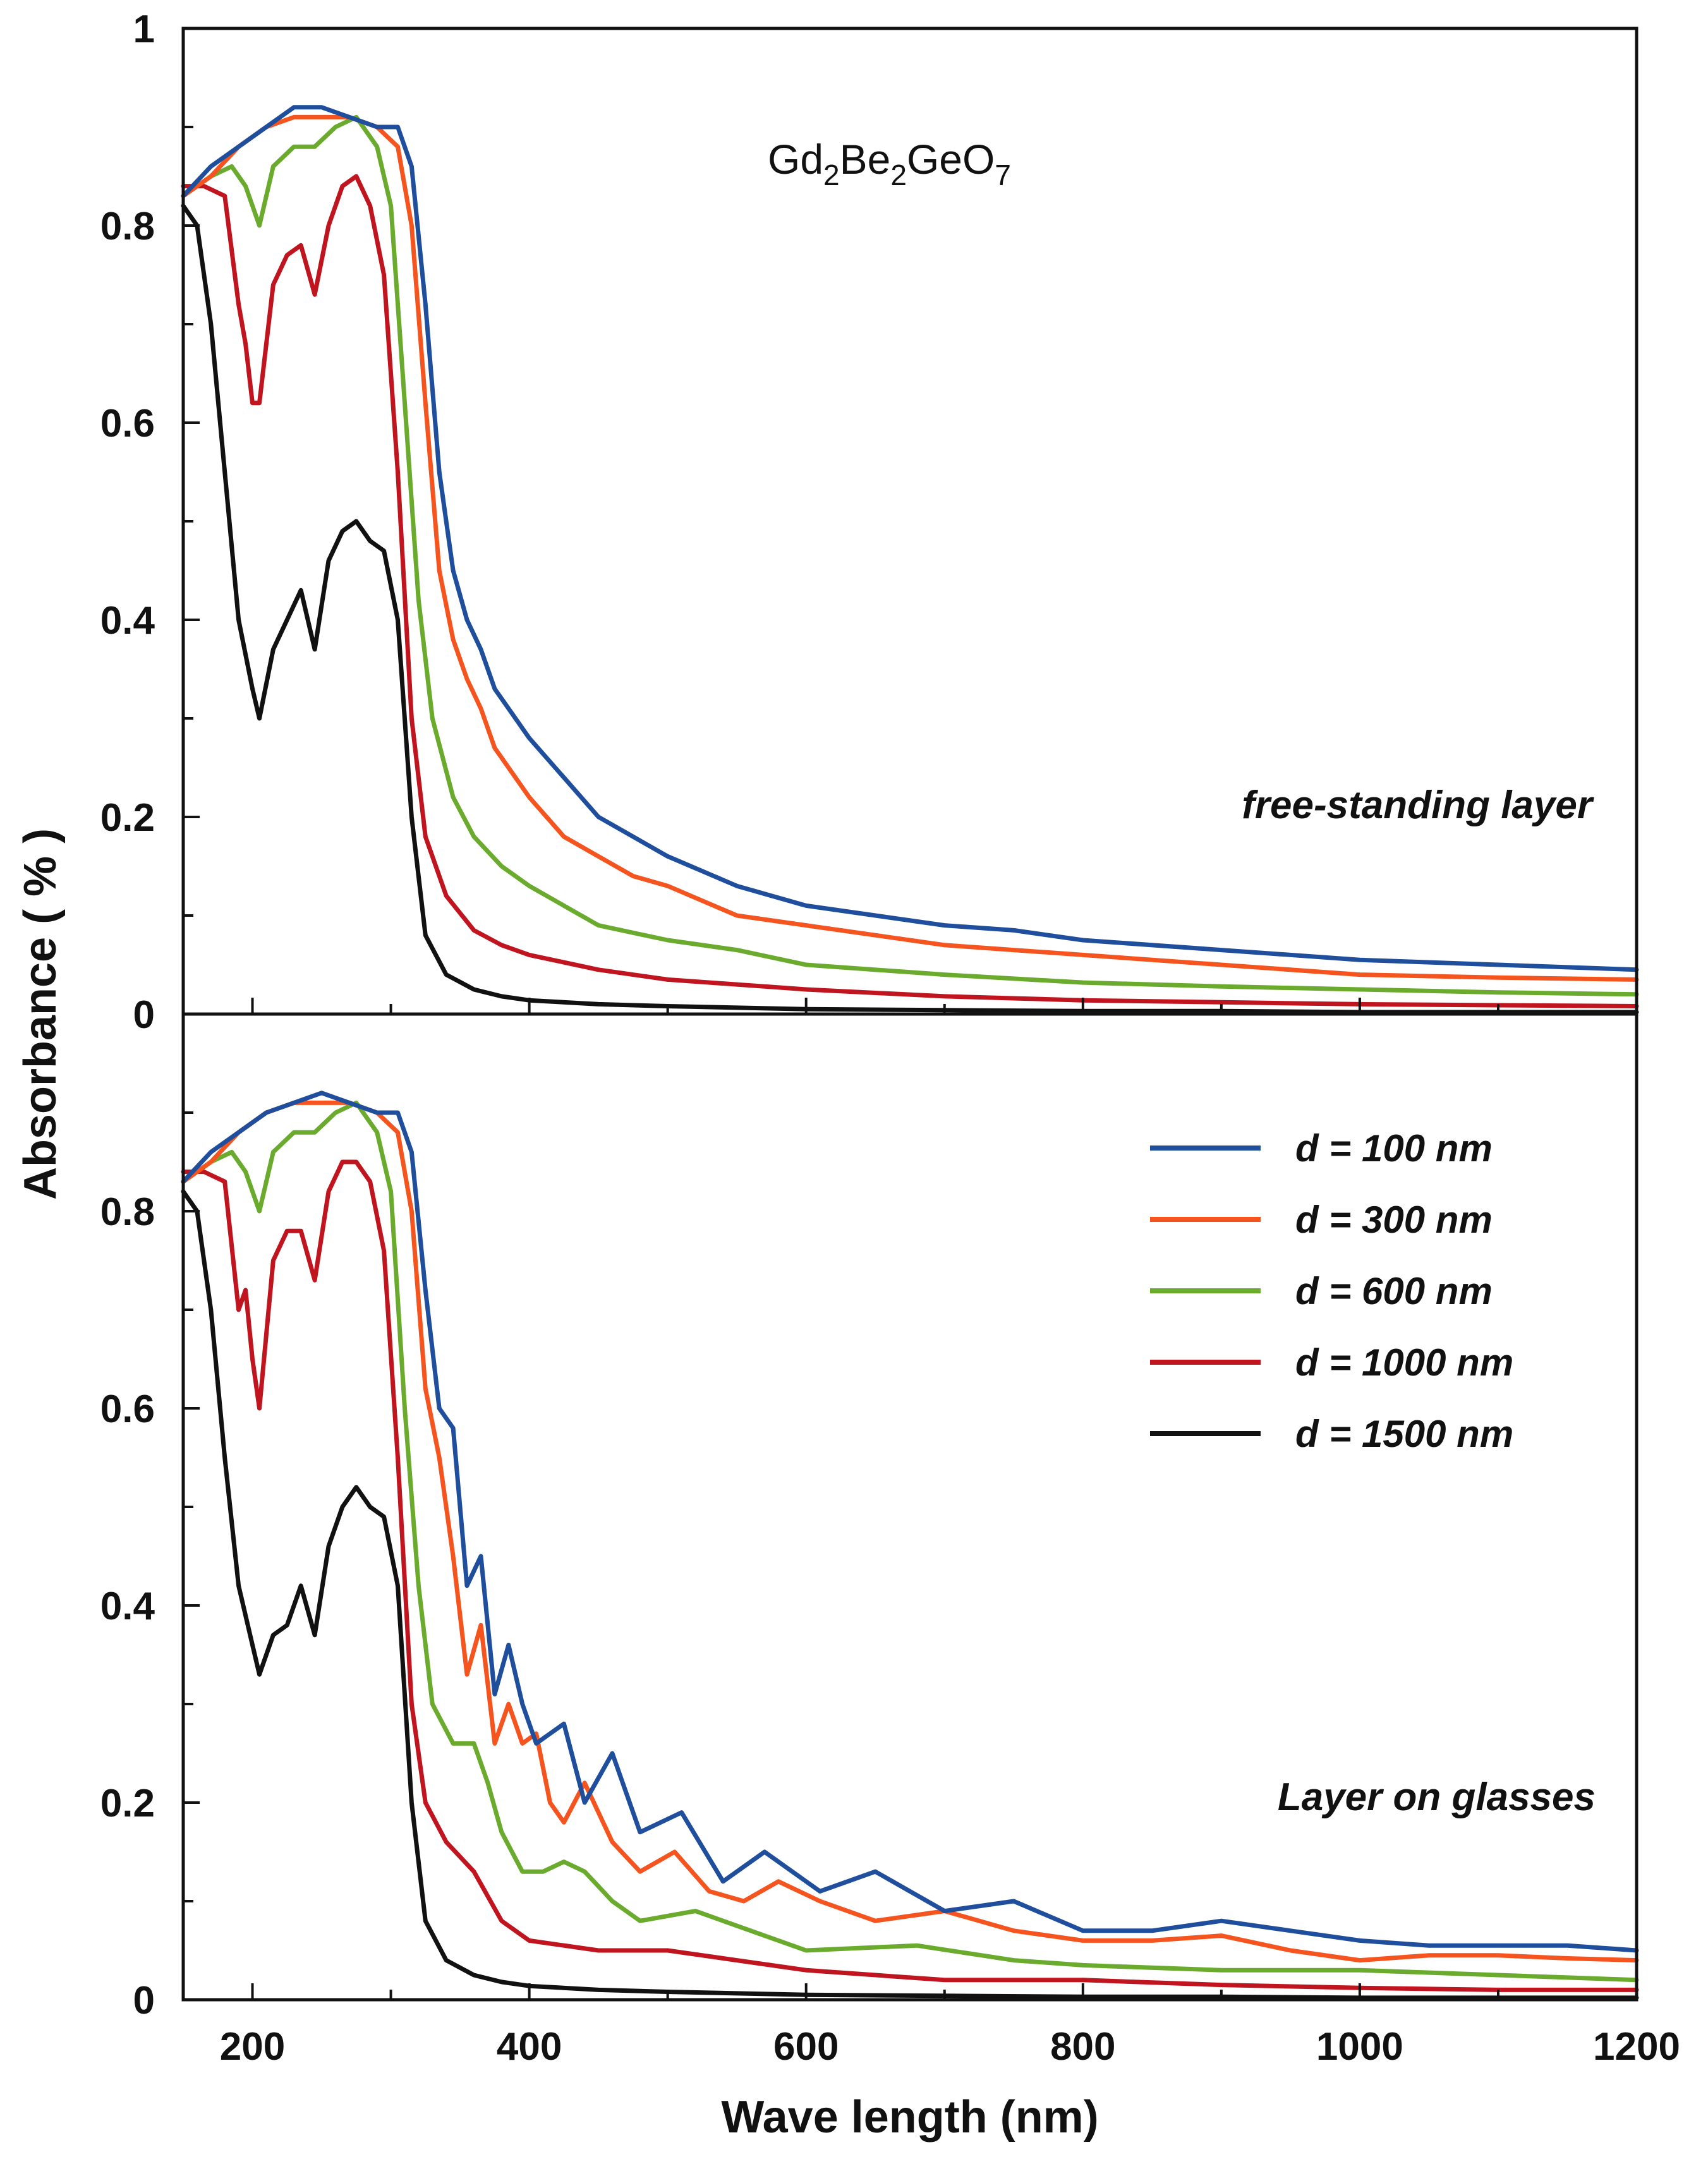  I want to click on legend-label: d = 600 nm, so click(1394, 1291).